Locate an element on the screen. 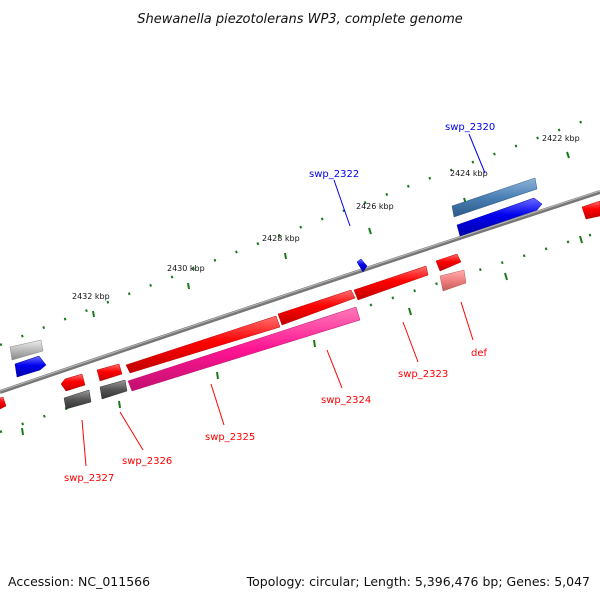  tick-label: 2428 kbp is located at coordinates (281, 238).